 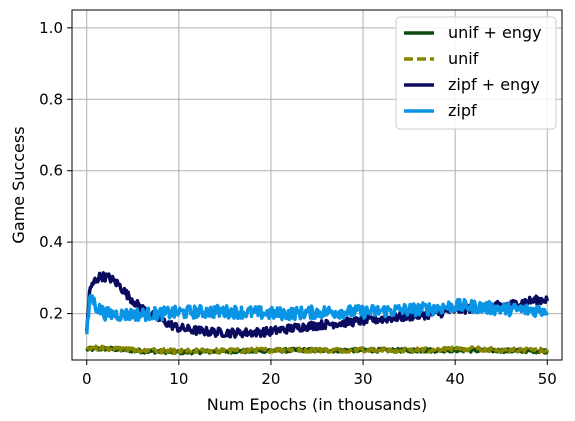 What do you see at coordinates (495, 32) in the screenshot?
I see `legend-label: unif + engy` at bounding box center [495, 32].